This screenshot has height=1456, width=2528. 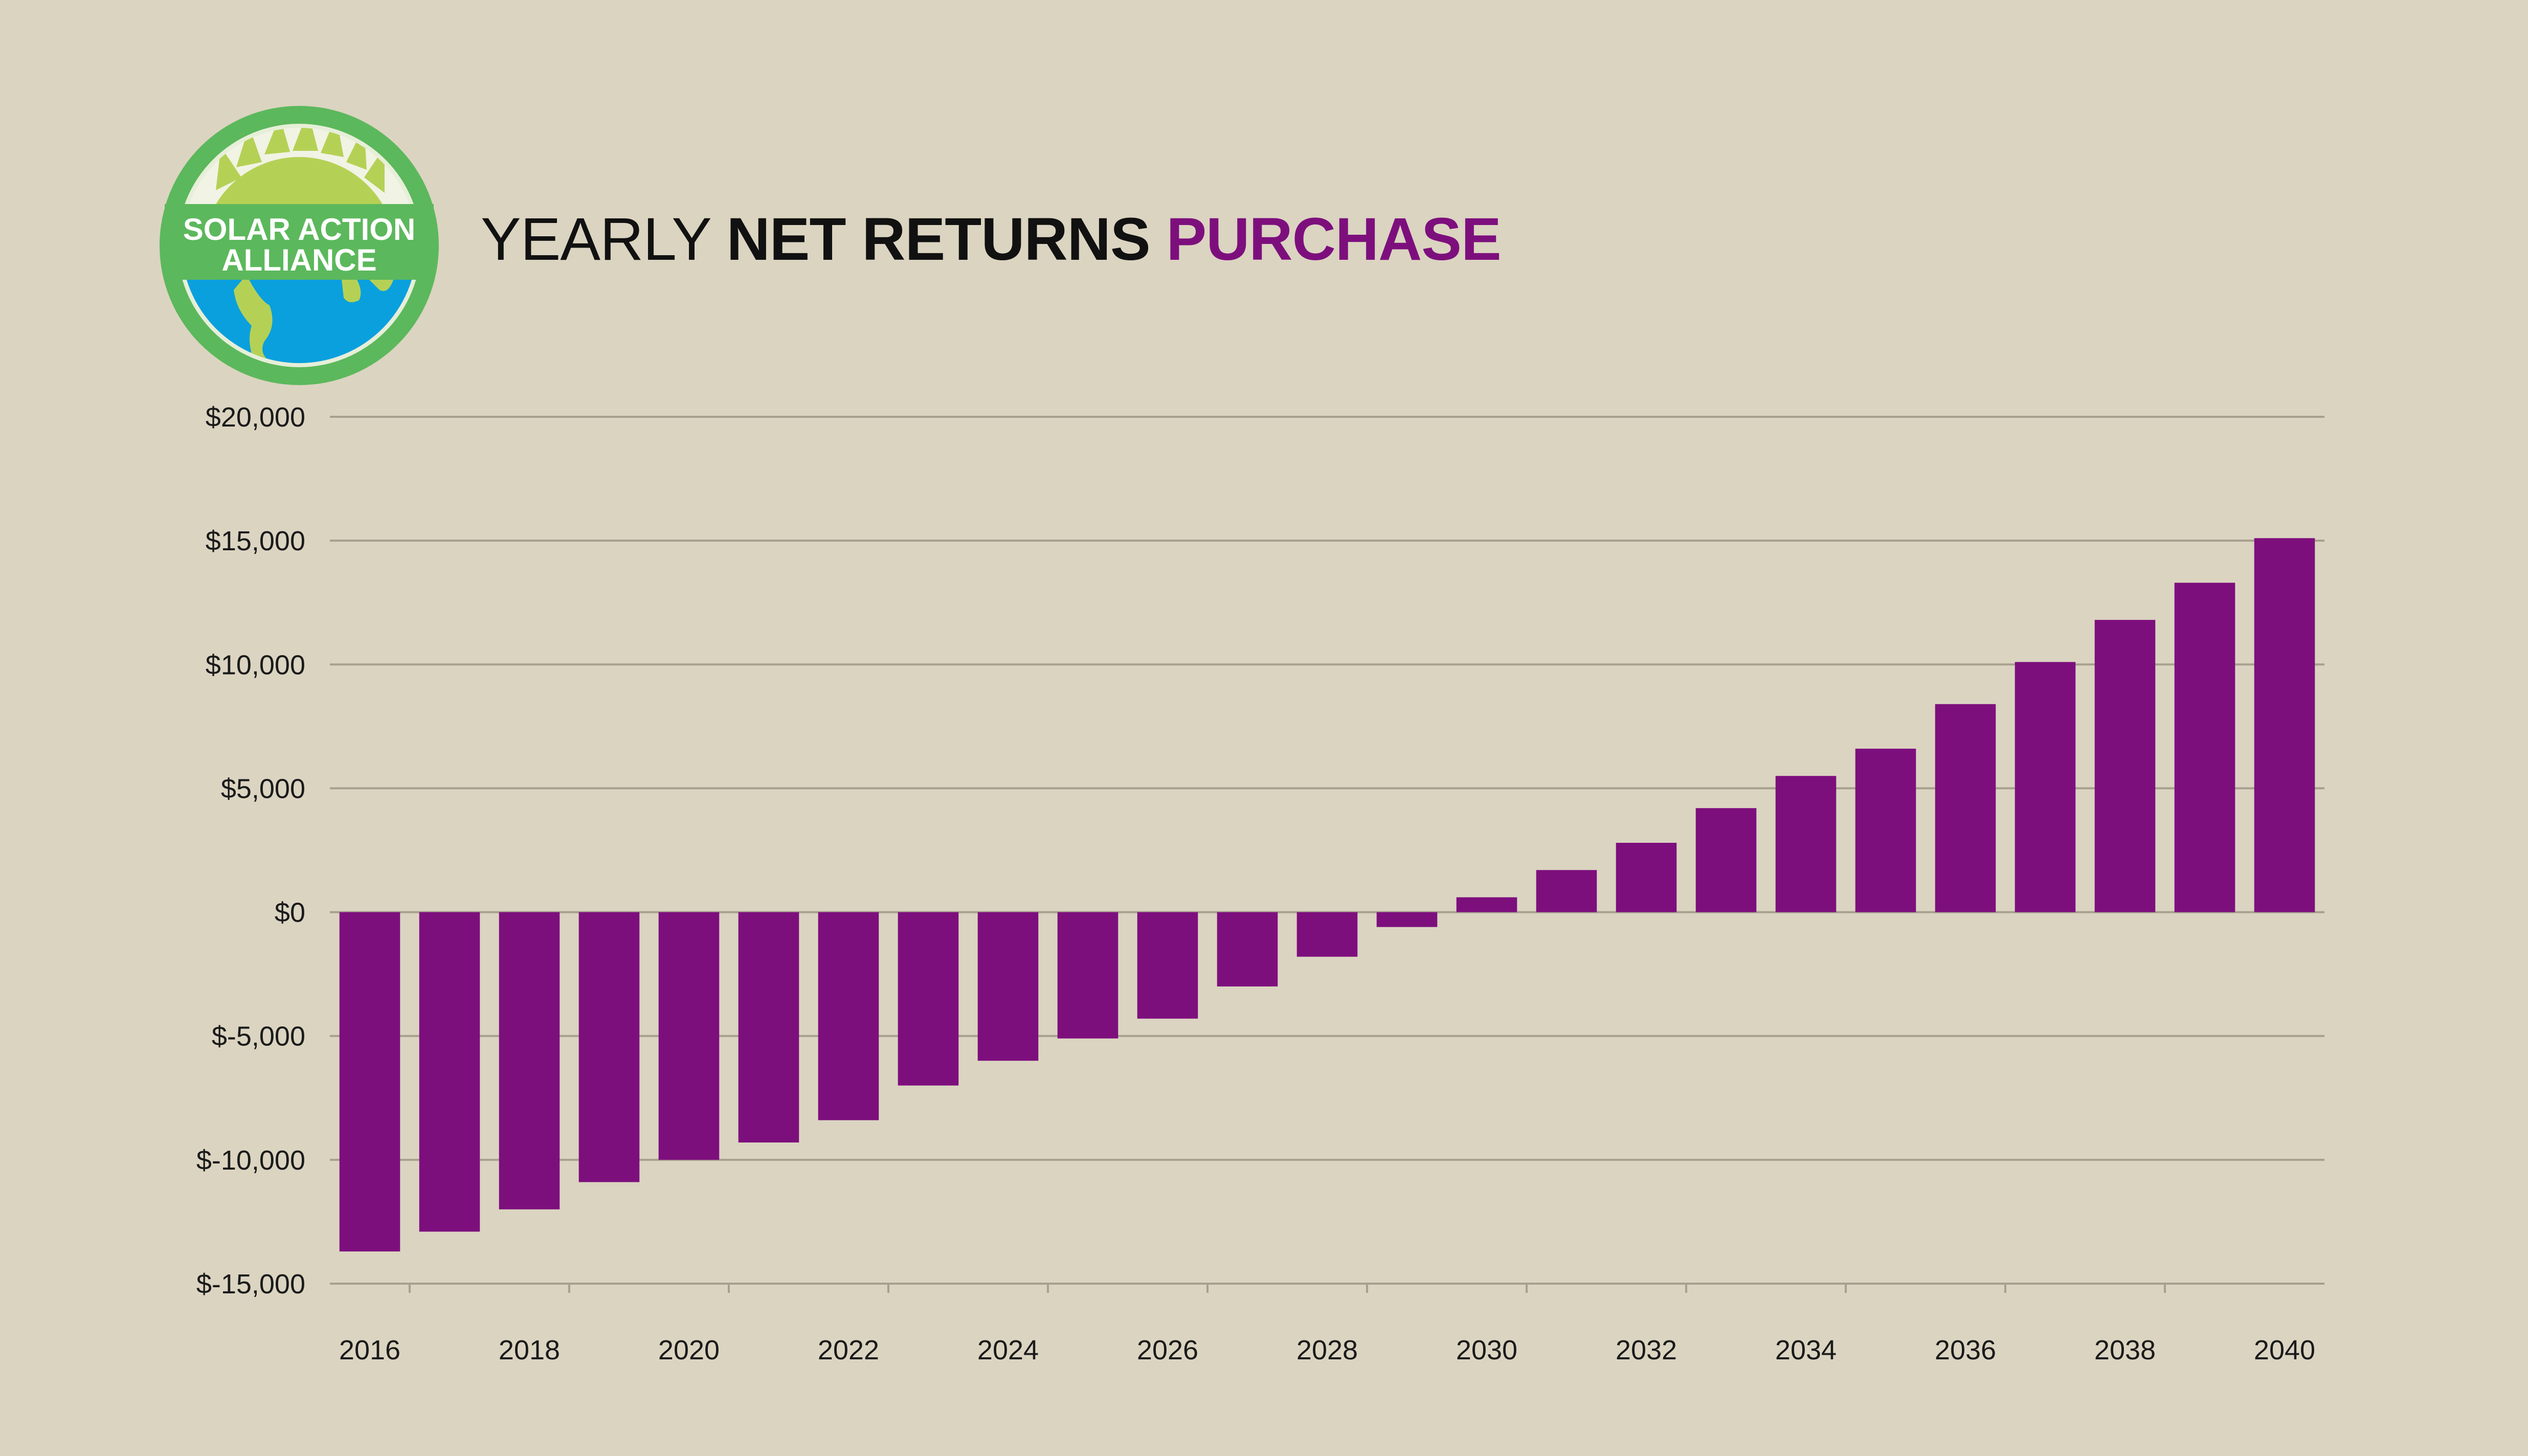 I want to click on bar-2019, so click(x=609, y=1047).